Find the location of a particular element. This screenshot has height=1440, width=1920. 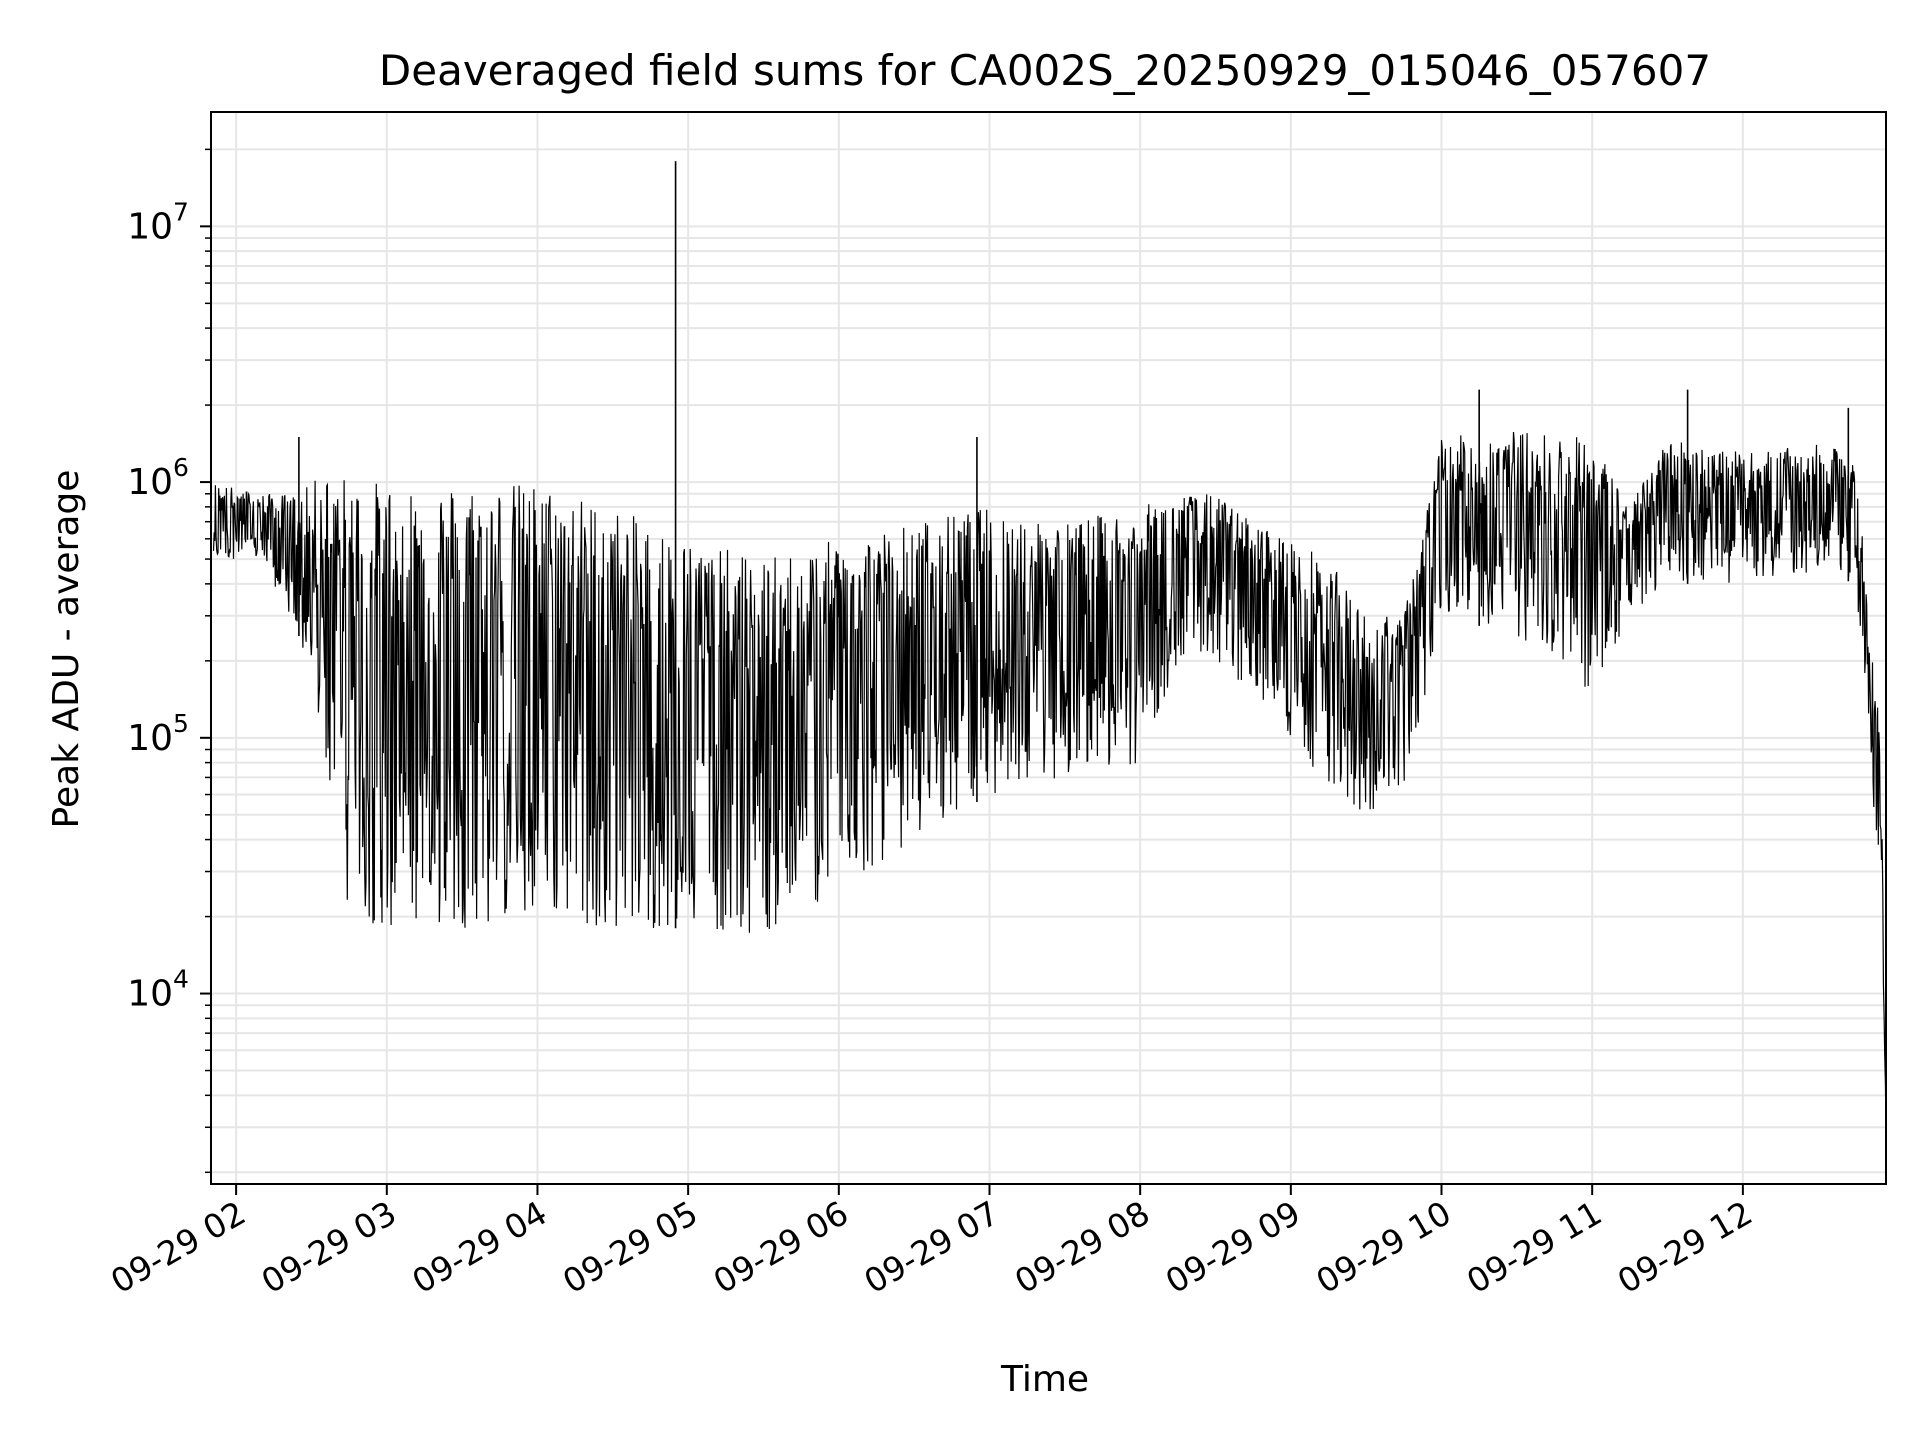

y-axis-label: Peak ADU - average is located at coordinates (66, 649).